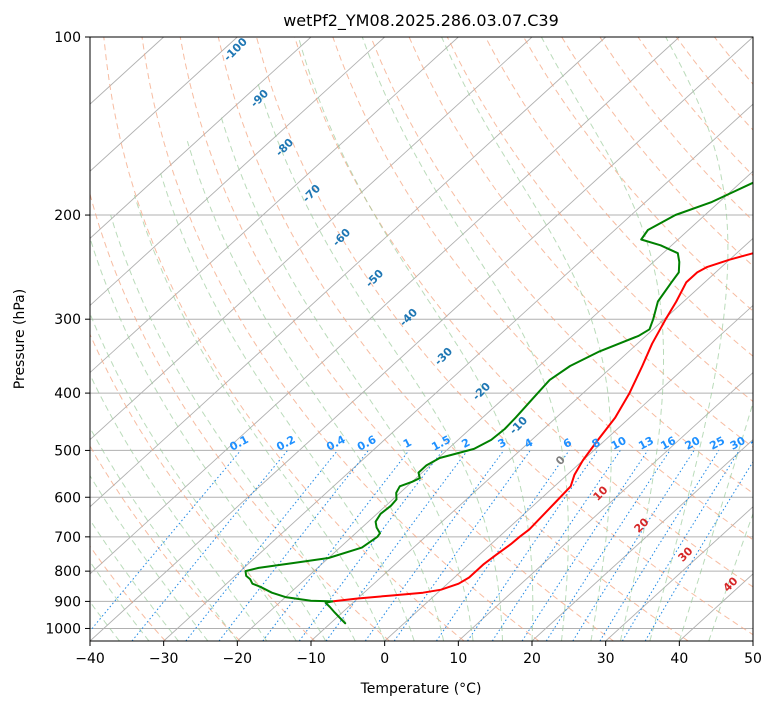 The width and height of the screenshot is (775, 708). Describe the element at coordinates (759, 443) in the screenshot. I see `mixing-ratio-label: 36` at that location.